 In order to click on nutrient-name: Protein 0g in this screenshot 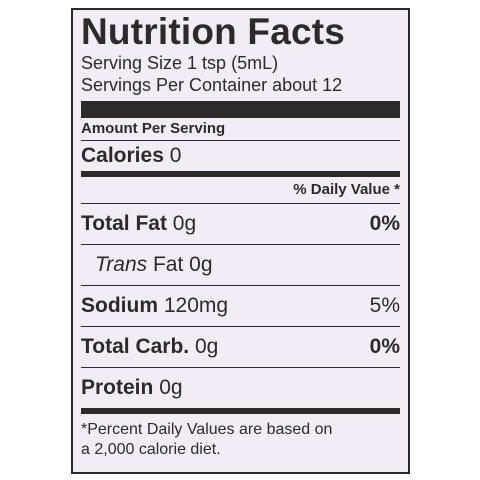, I will do `click(132, 388)`.